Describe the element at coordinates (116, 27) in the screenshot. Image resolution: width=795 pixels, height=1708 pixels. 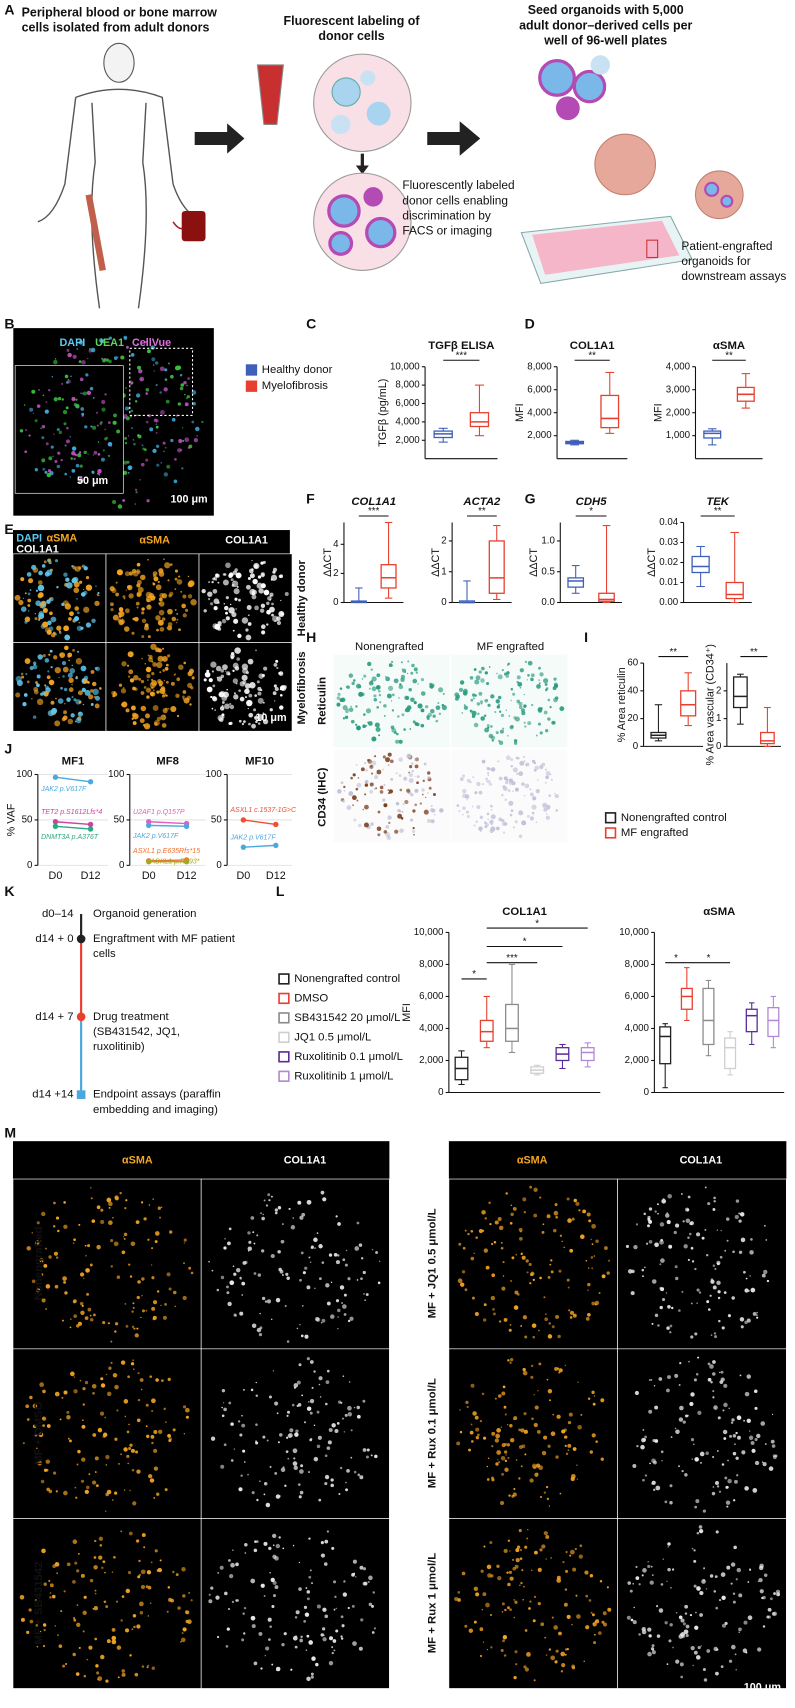
I see `step-text: cells isolated from adult donors` at that location.